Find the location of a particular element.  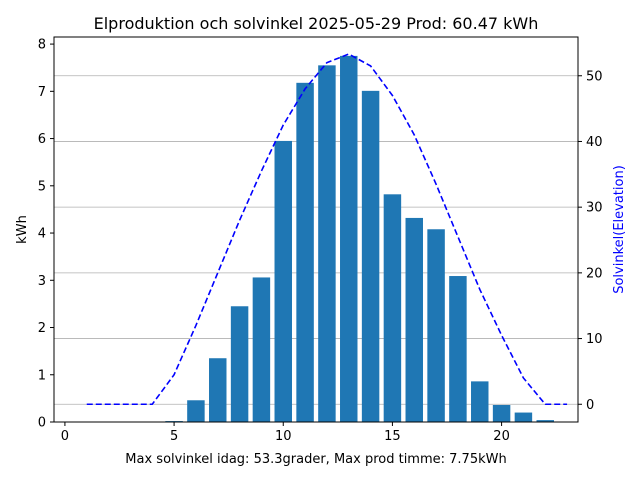

y-tick-label: 4 is located at coordinates (42, 234).